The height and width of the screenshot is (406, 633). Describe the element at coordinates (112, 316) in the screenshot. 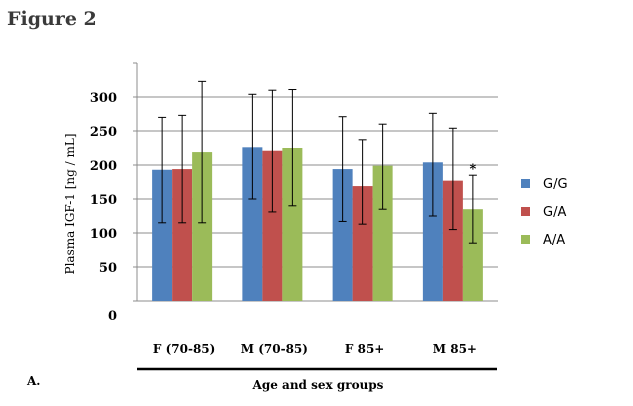

I see `y-tick-label: 0` at that location.